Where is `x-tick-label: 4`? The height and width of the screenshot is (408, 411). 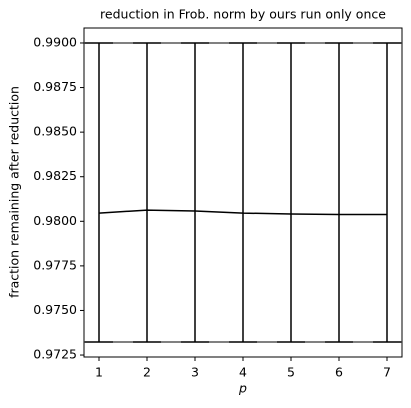 x-tick-label: 4 is located at coordinates (243, 372).